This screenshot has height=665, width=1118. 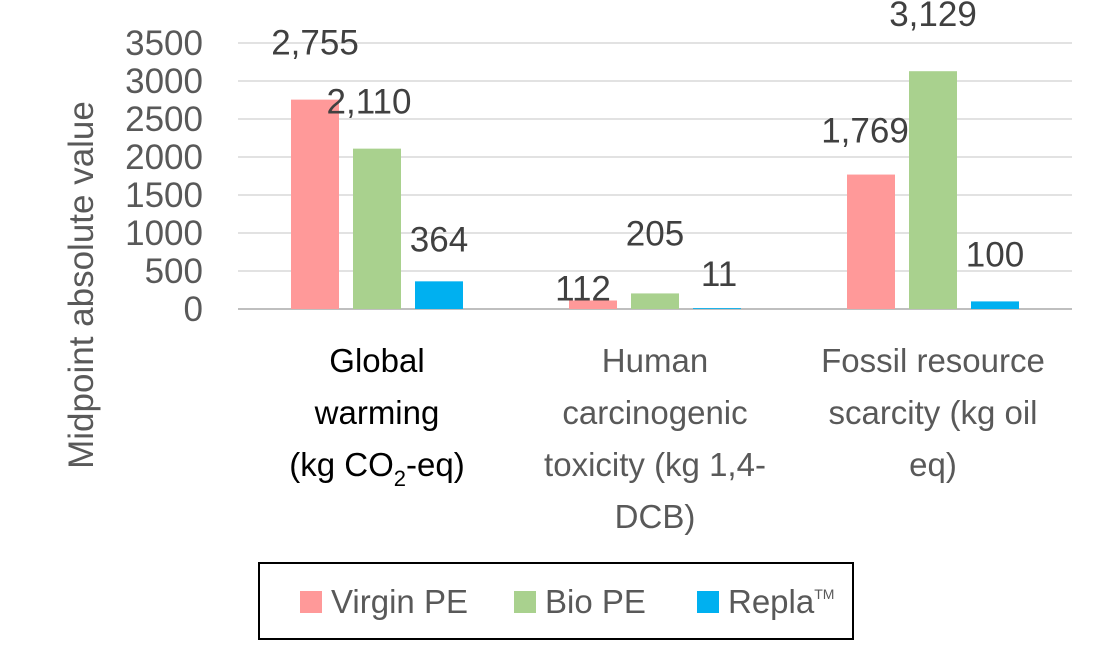 I want to click on legend-label: Virgin PE, so click(x=399, y=601).